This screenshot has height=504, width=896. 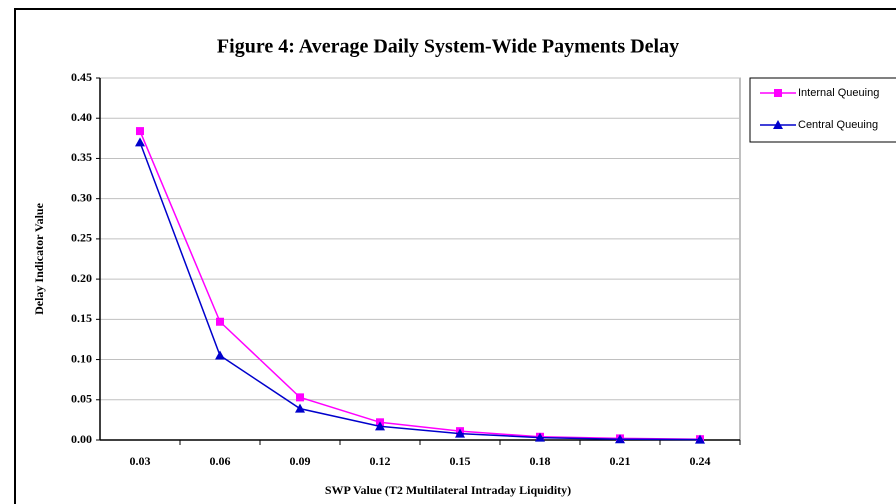 I want to click on y-tick-label: 0.25, so click(x=81, y=238).